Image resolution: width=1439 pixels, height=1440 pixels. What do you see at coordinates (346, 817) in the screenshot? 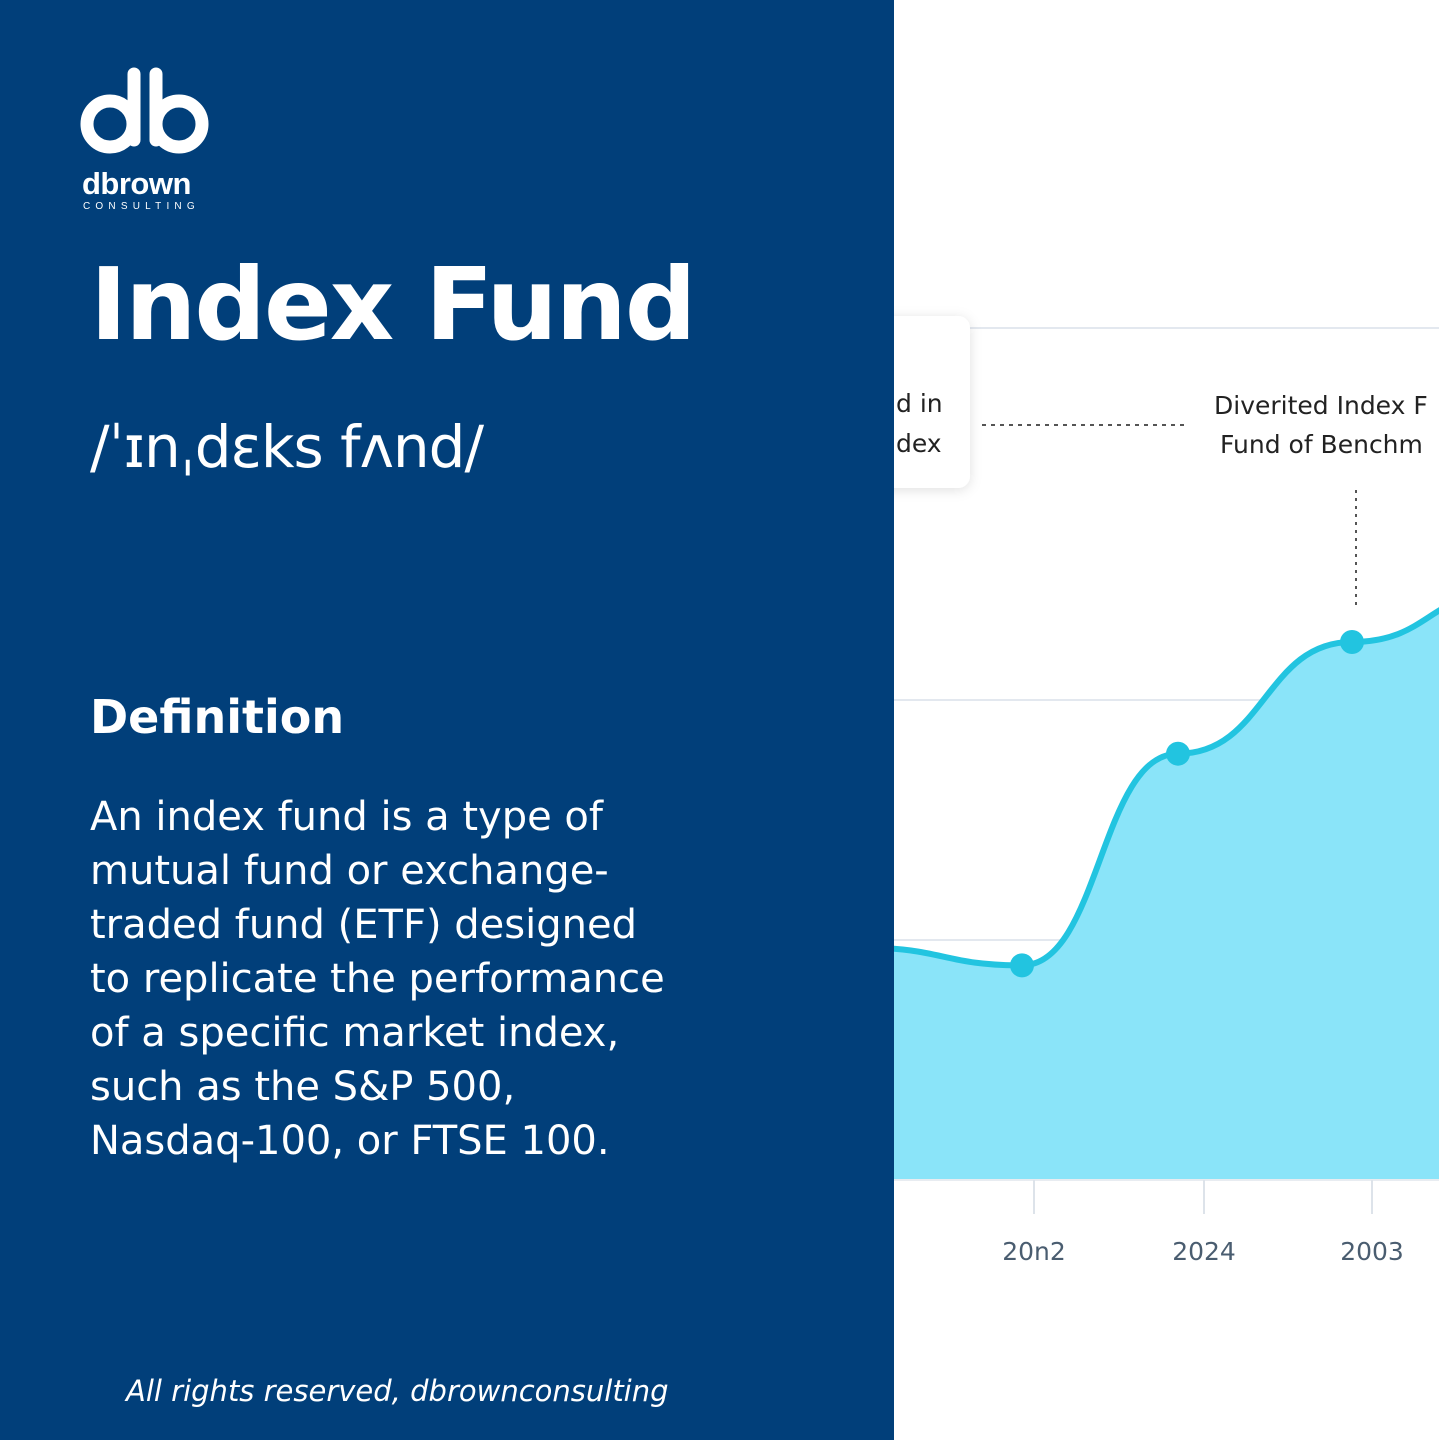
I see `definition-line: An index fund is a type of` at bounding box center [346, 817].